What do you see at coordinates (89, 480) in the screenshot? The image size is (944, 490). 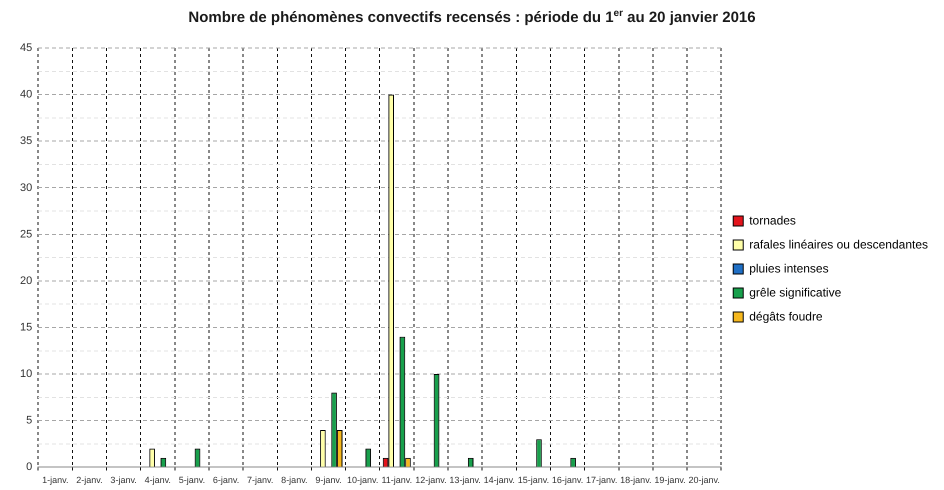 I see `x-tick-label: 2-janv.` at bounding box center [89, 480].